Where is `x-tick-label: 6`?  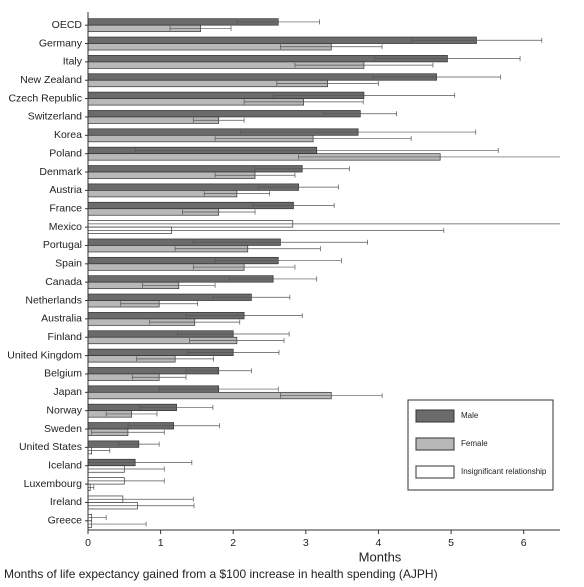 x-tick-label: 6 is located at coordinates (524, 543).